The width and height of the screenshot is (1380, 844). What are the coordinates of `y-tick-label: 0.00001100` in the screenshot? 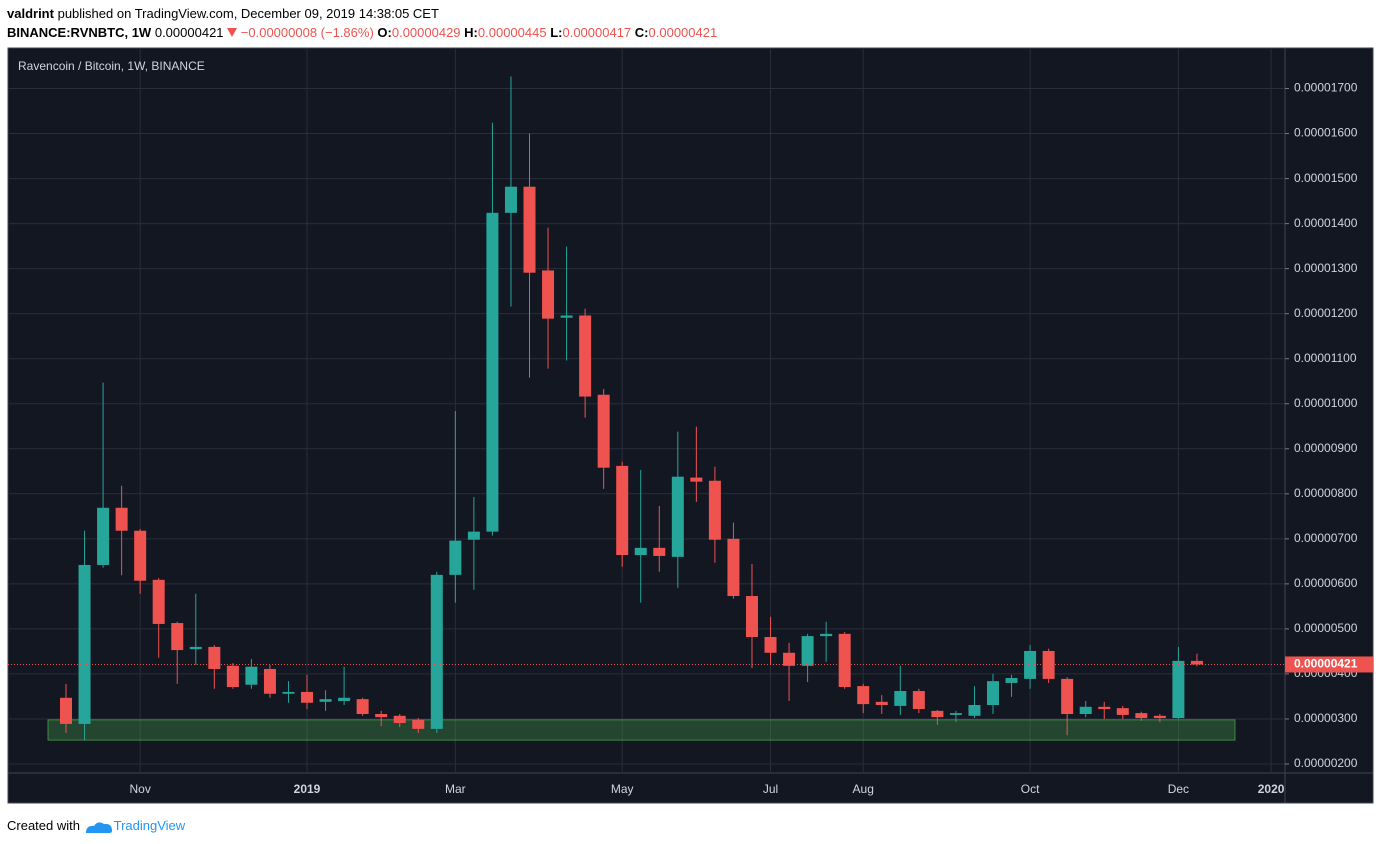 It's located at (1325, 358).